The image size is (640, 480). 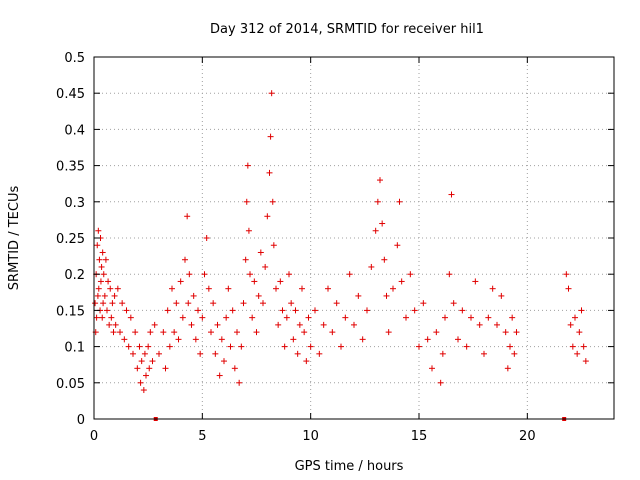 I want to click on y-tick-label: 0, so click(x=81, y=420).